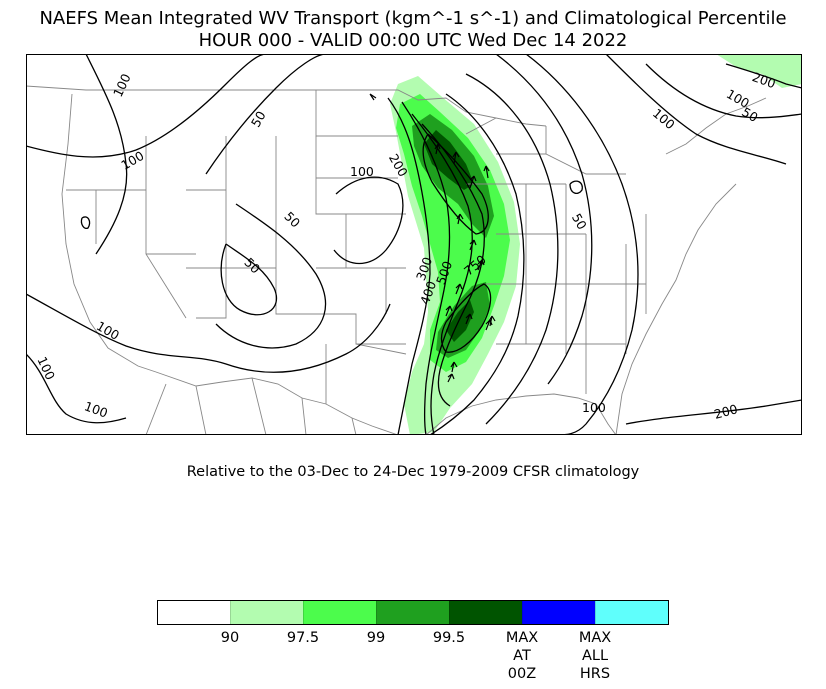 Image resolution: width=826 pixels, height=689 pixels. I want to click on state-lines-central, so click(341, 247).